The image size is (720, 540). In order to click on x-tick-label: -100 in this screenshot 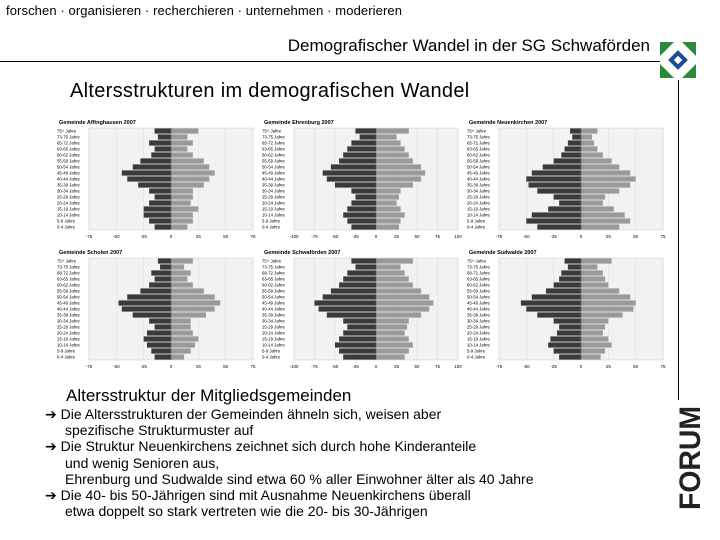, I will do `click(294, 236)`.